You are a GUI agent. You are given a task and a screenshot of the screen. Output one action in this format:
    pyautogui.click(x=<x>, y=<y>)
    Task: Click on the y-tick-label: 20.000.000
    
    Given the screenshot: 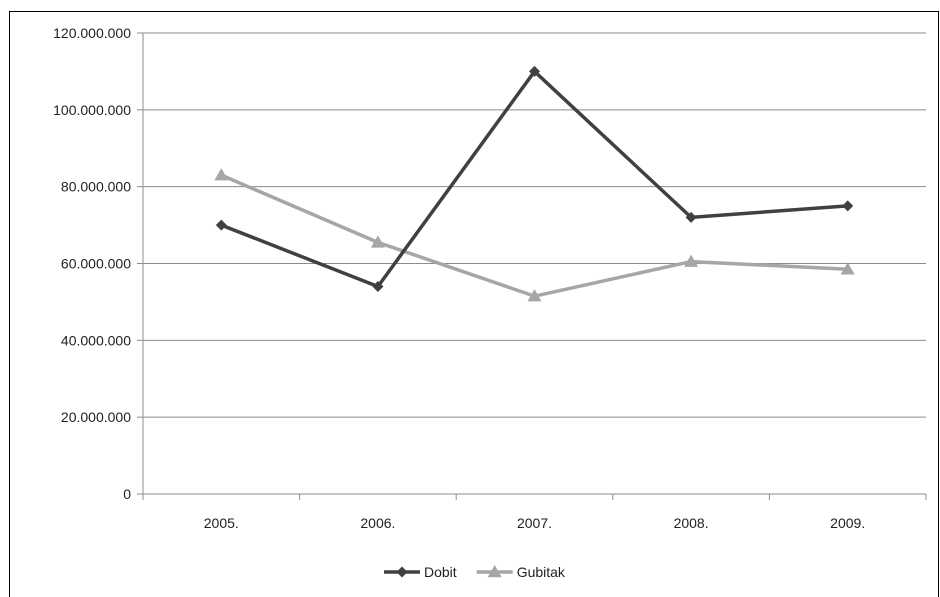 What is the action you would take?
    pyautogui.click(x=96, y=417)
    